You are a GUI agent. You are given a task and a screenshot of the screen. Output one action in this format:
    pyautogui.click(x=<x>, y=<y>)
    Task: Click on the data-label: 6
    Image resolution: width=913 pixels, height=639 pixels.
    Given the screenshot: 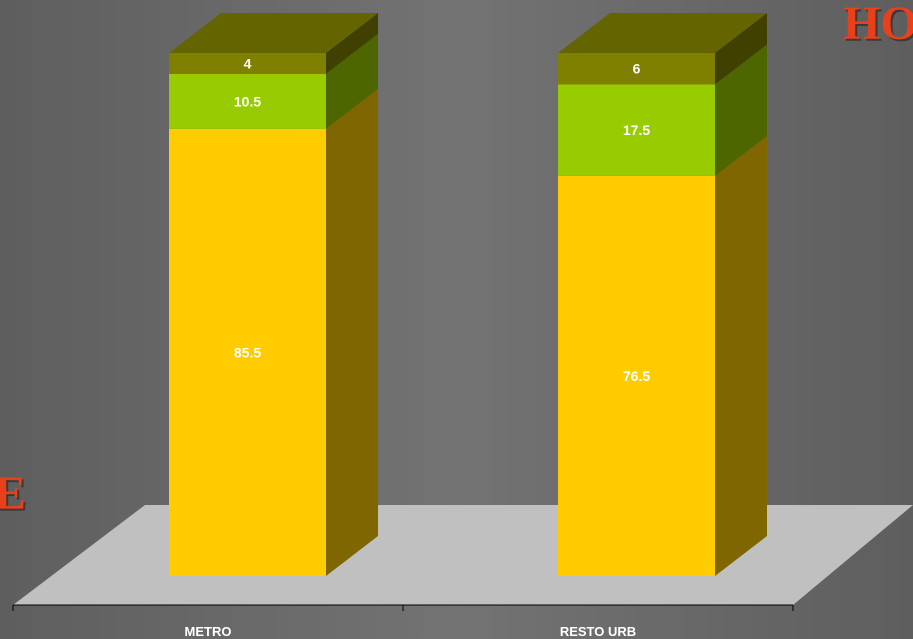 What is the action you would take?
    pyautogui.click(x=637, y=69)
    